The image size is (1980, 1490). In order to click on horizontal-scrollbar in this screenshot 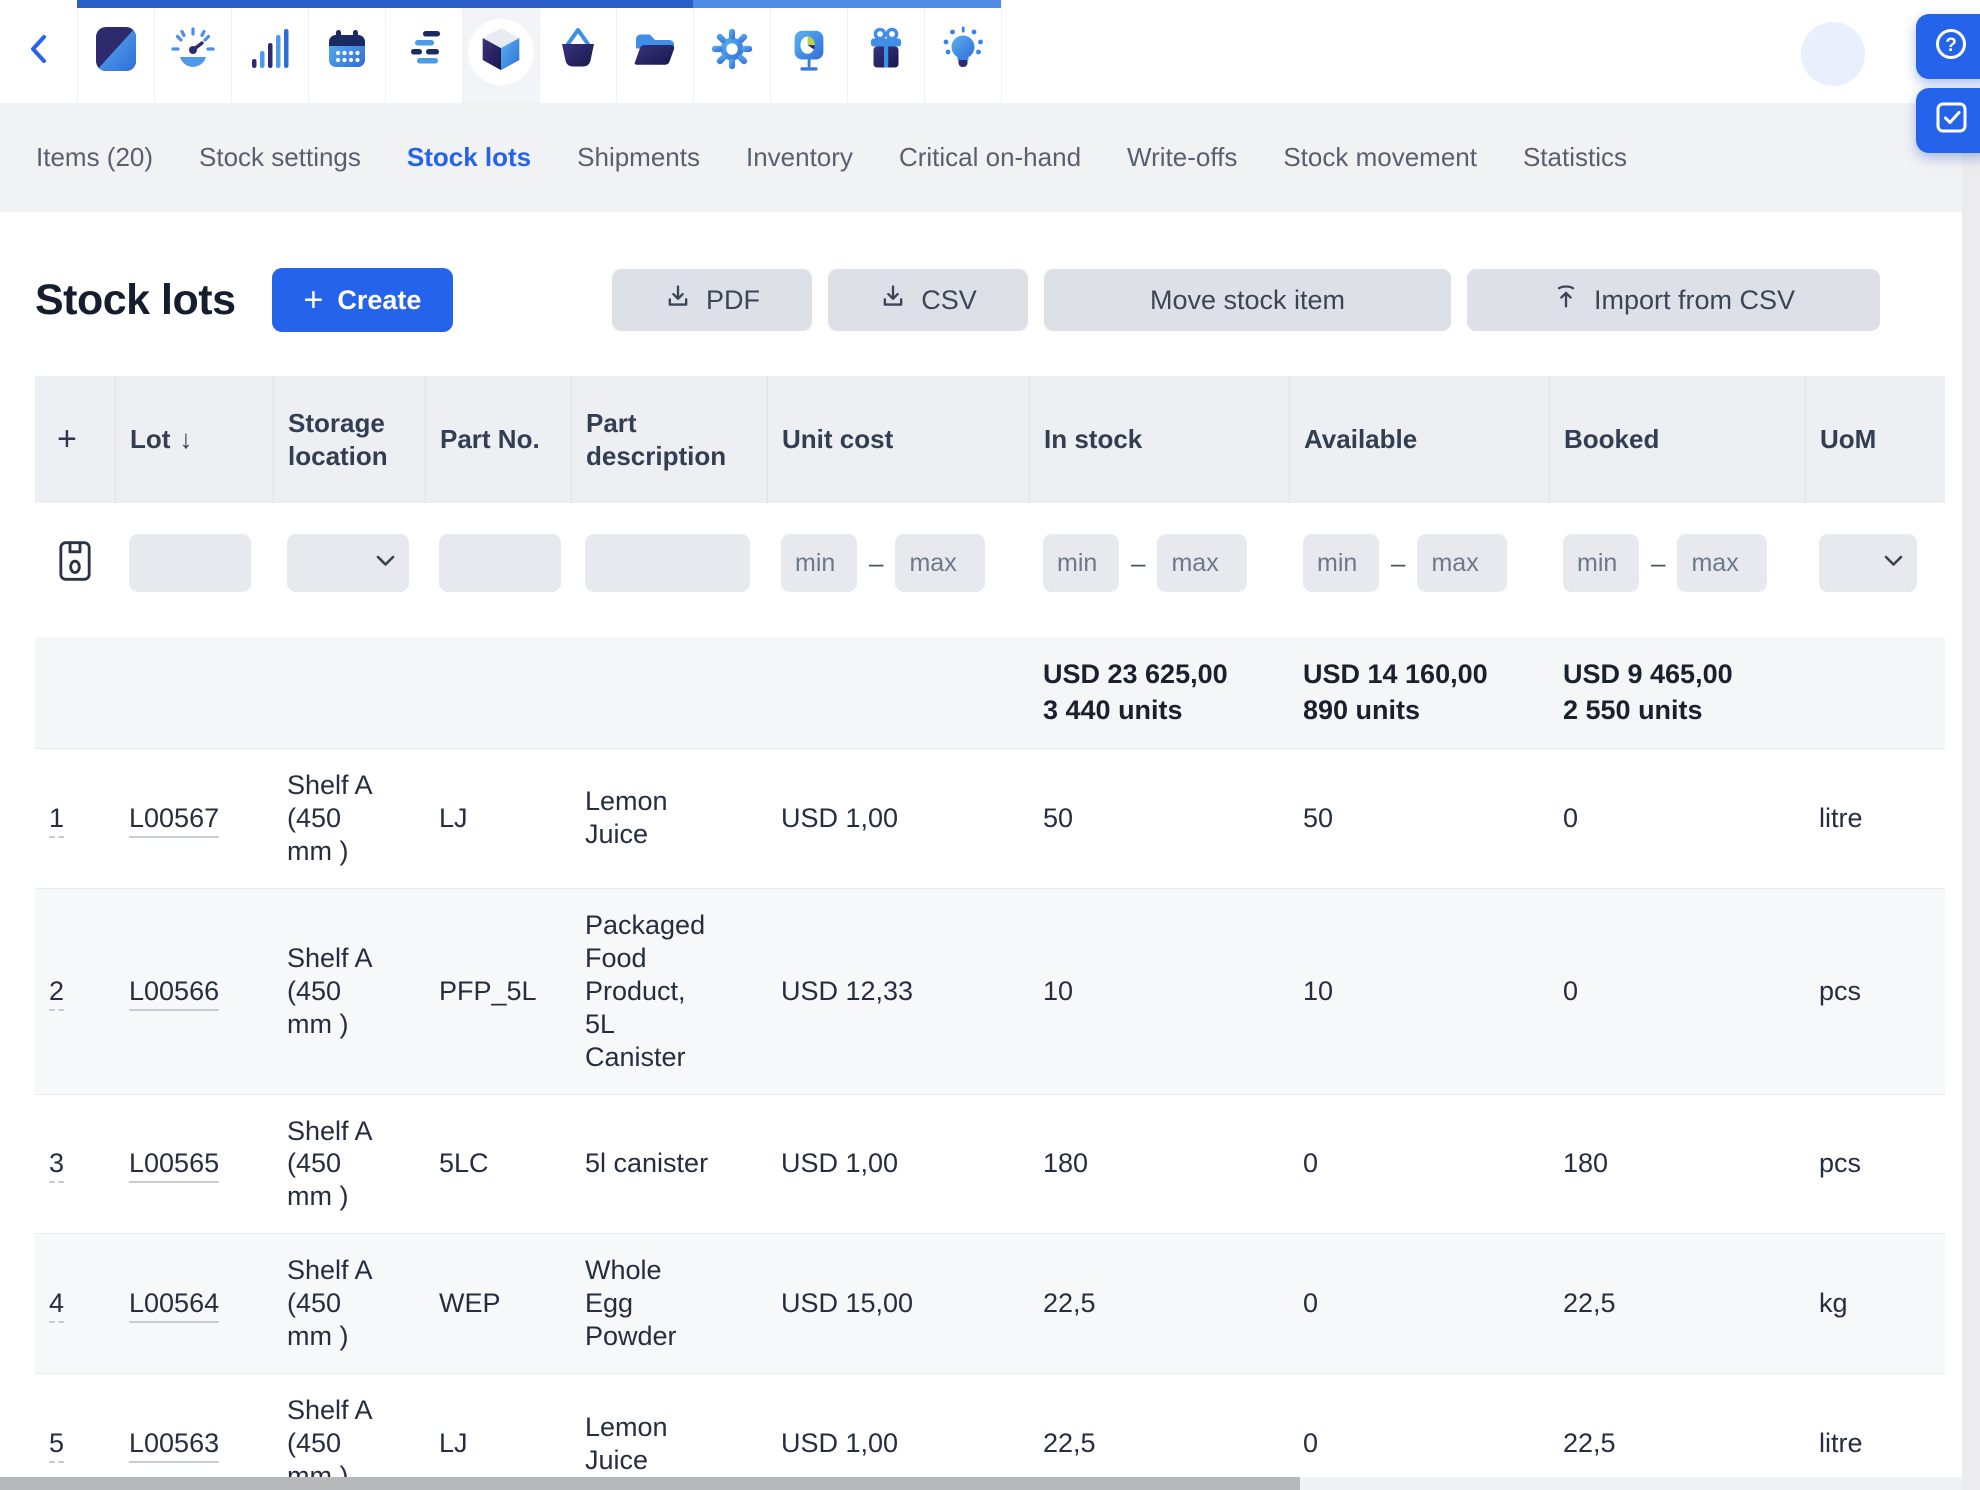, I will do `click(981, 1483)`.